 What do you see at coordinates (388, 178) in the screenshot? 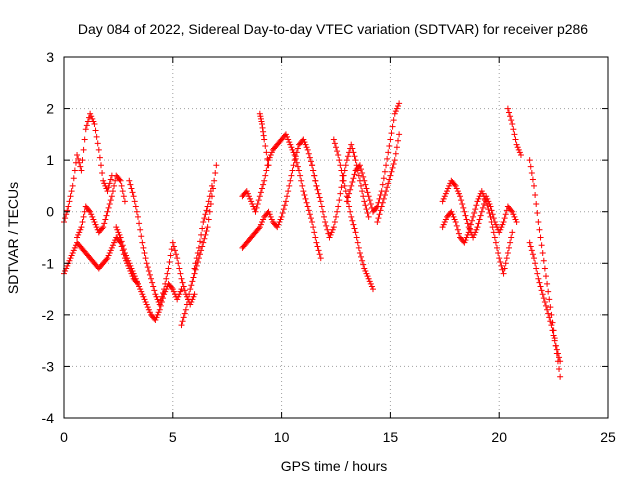
I see `series-seg-c7` at bounding box center [388, 178].